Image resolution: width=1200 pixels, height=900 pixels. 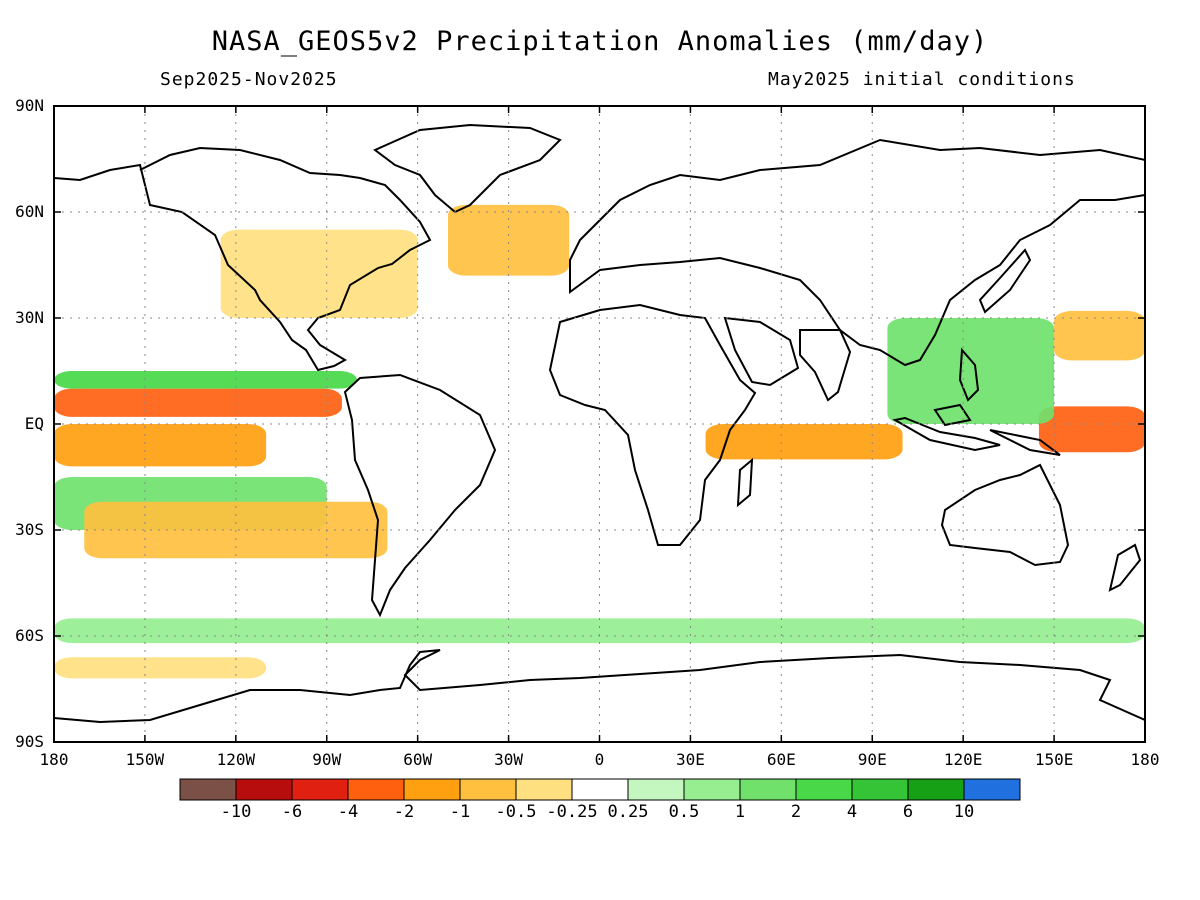 What do you see at coordinates (327, 759) in the screenshot?
I see `lon-label: 90W` at bounding box center [327, 759].